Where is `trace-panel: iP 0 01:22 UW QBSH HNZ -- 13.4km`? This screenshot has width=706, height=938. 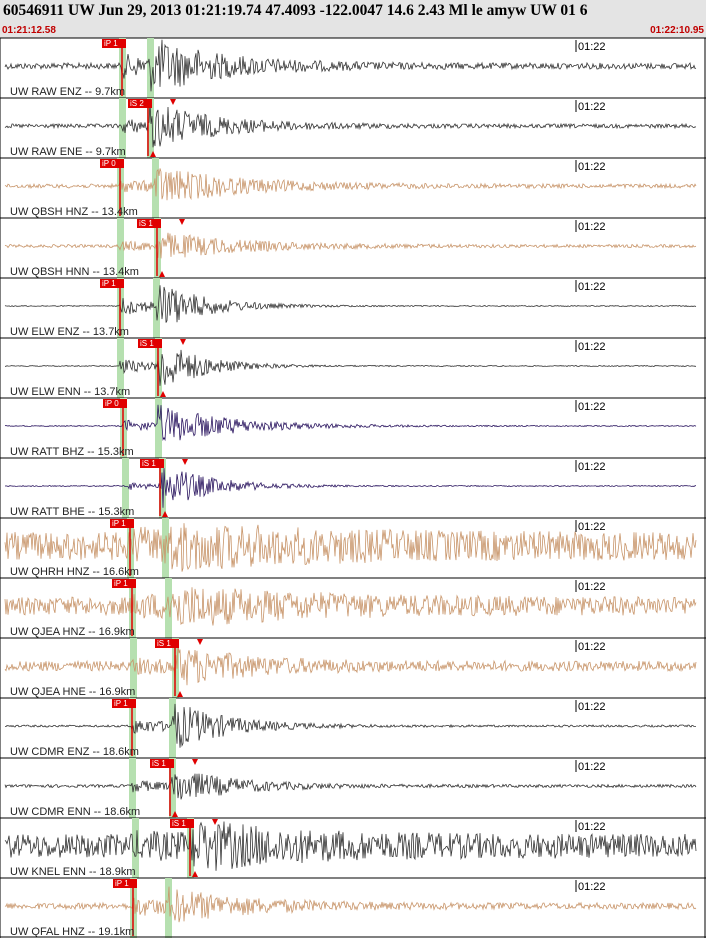
trace-panel: iP 0 01:22 UW QBSH HNZ -- 13.4km is located at coordinates (353, 187).